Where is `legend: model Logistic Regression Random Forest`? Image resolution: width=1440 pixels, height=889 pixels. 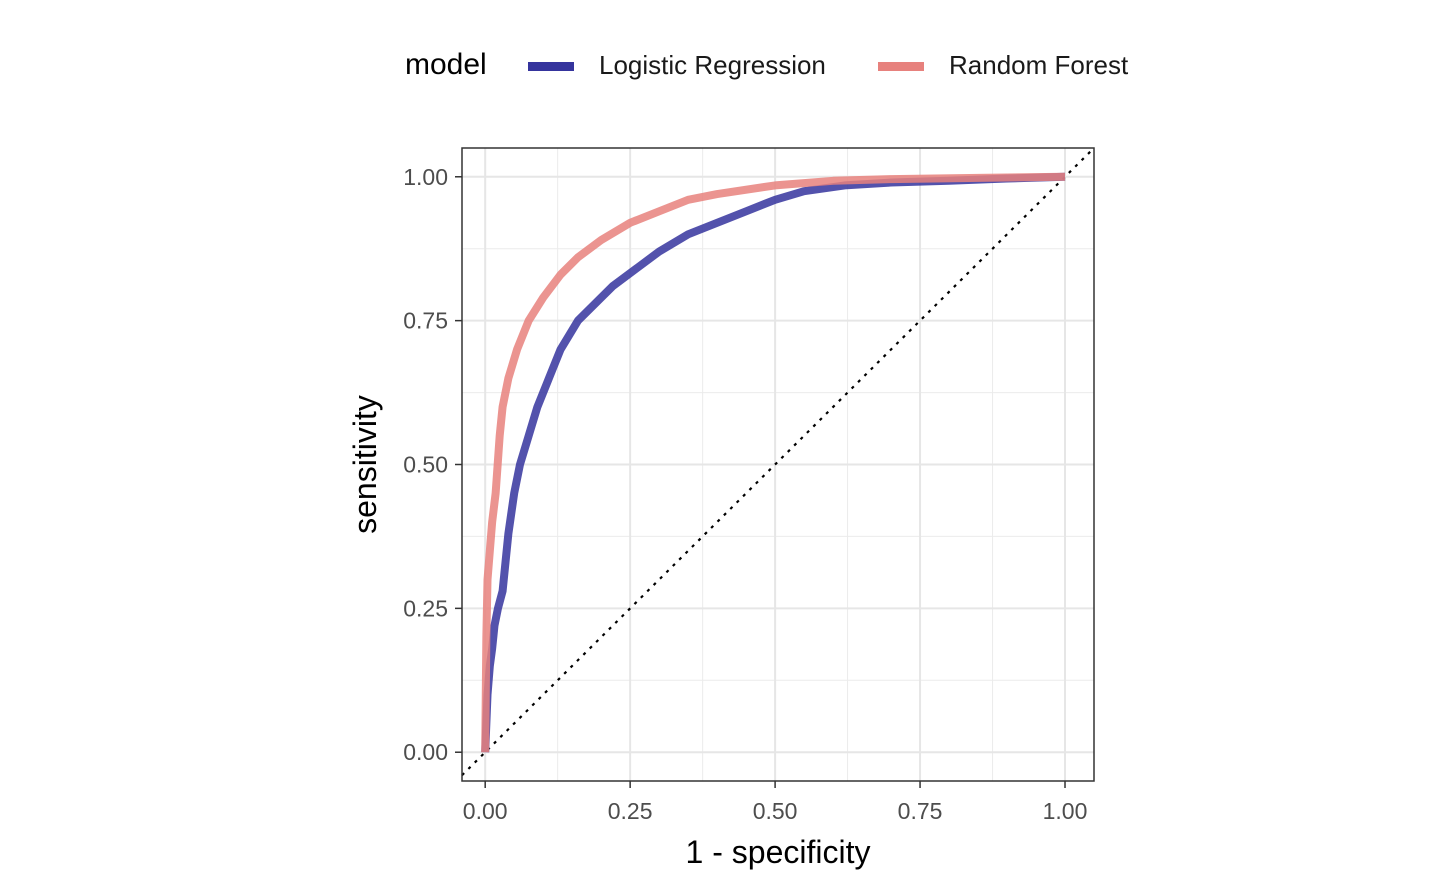
legend: model Logistic Regression Random Forest is located at coordinates (720, 65).